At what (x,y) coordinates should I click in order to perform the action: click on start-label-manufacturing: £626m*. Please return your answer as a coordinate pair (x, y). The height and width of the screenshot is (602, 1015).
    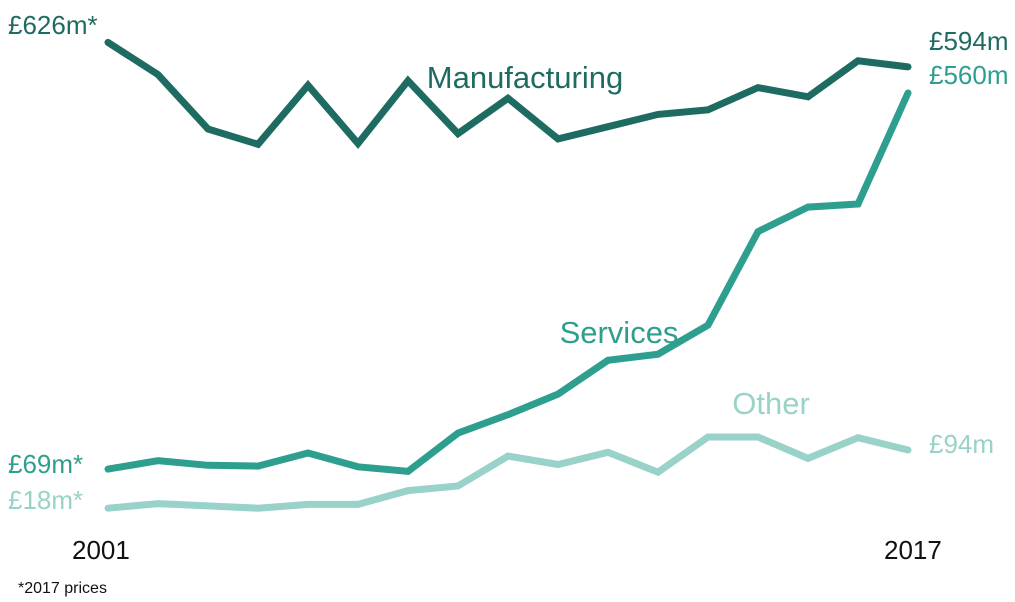
    Looking at the image, I should click on (53, 25).